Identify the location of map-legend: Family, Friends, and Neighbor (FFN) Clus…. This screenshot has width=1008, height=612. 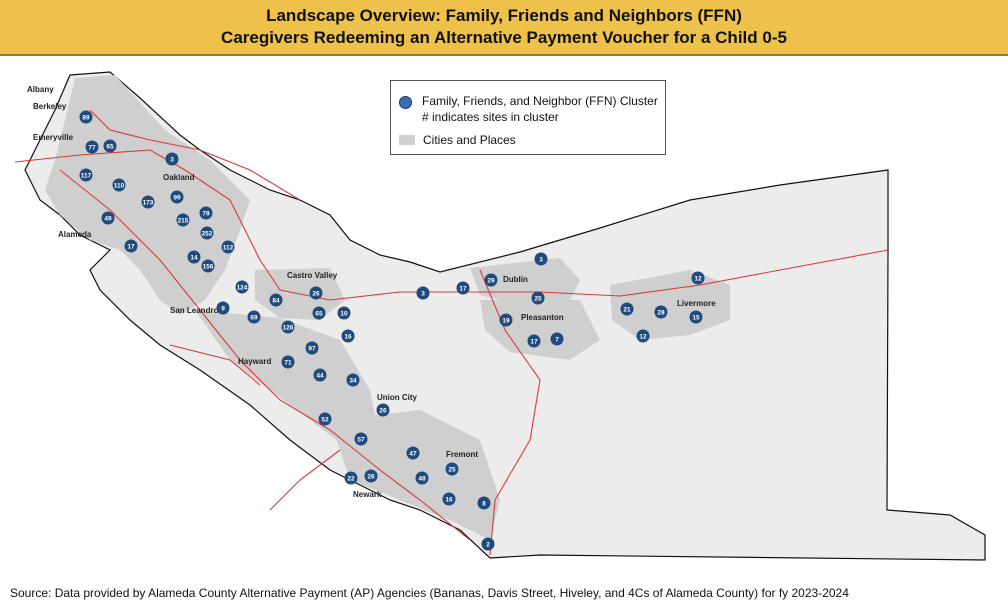
(528, 117).